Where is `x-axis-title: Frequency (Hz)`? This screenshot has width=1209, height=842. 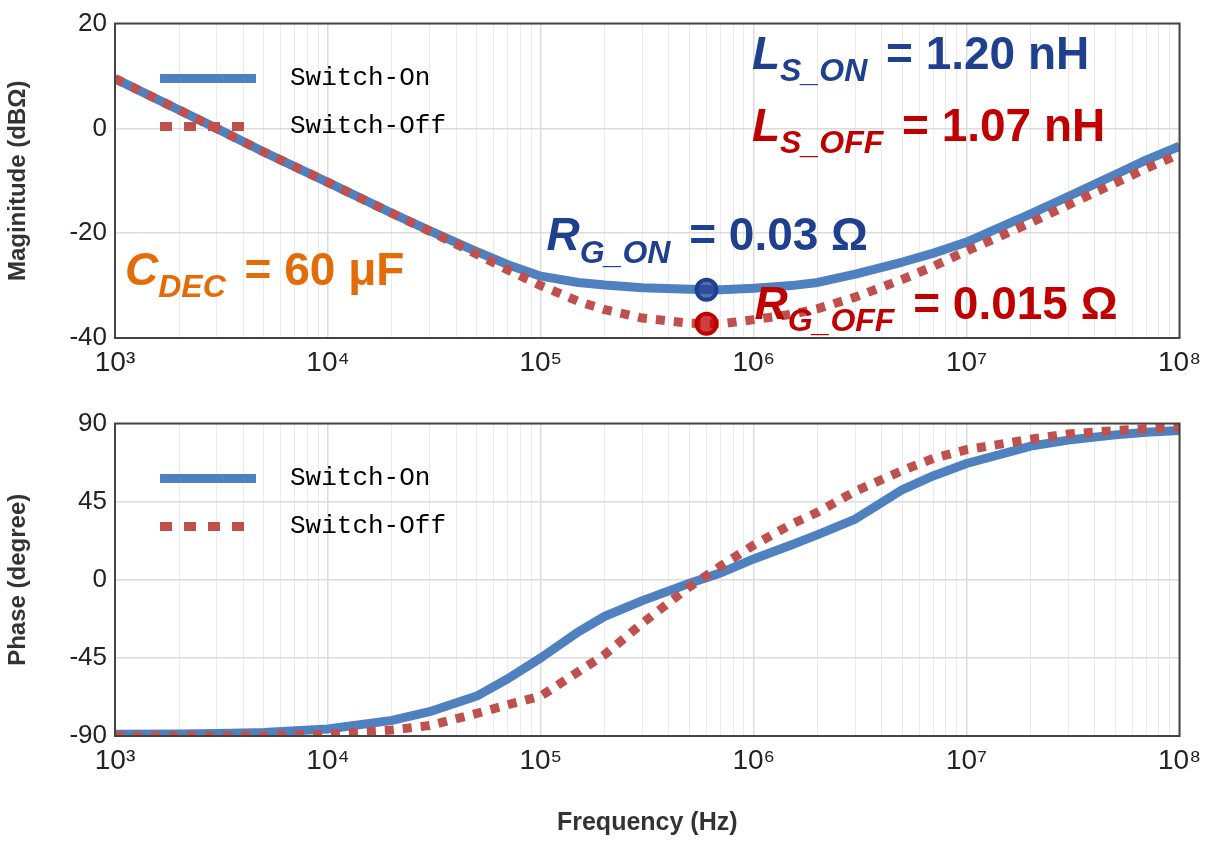
x-axis-title: Frequency (Hz) is located at coordinates (647, 820).